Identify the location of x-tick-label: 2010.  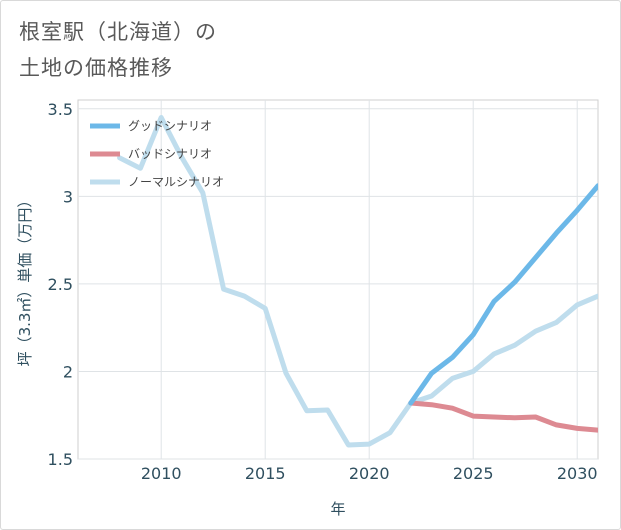
(161, 473).